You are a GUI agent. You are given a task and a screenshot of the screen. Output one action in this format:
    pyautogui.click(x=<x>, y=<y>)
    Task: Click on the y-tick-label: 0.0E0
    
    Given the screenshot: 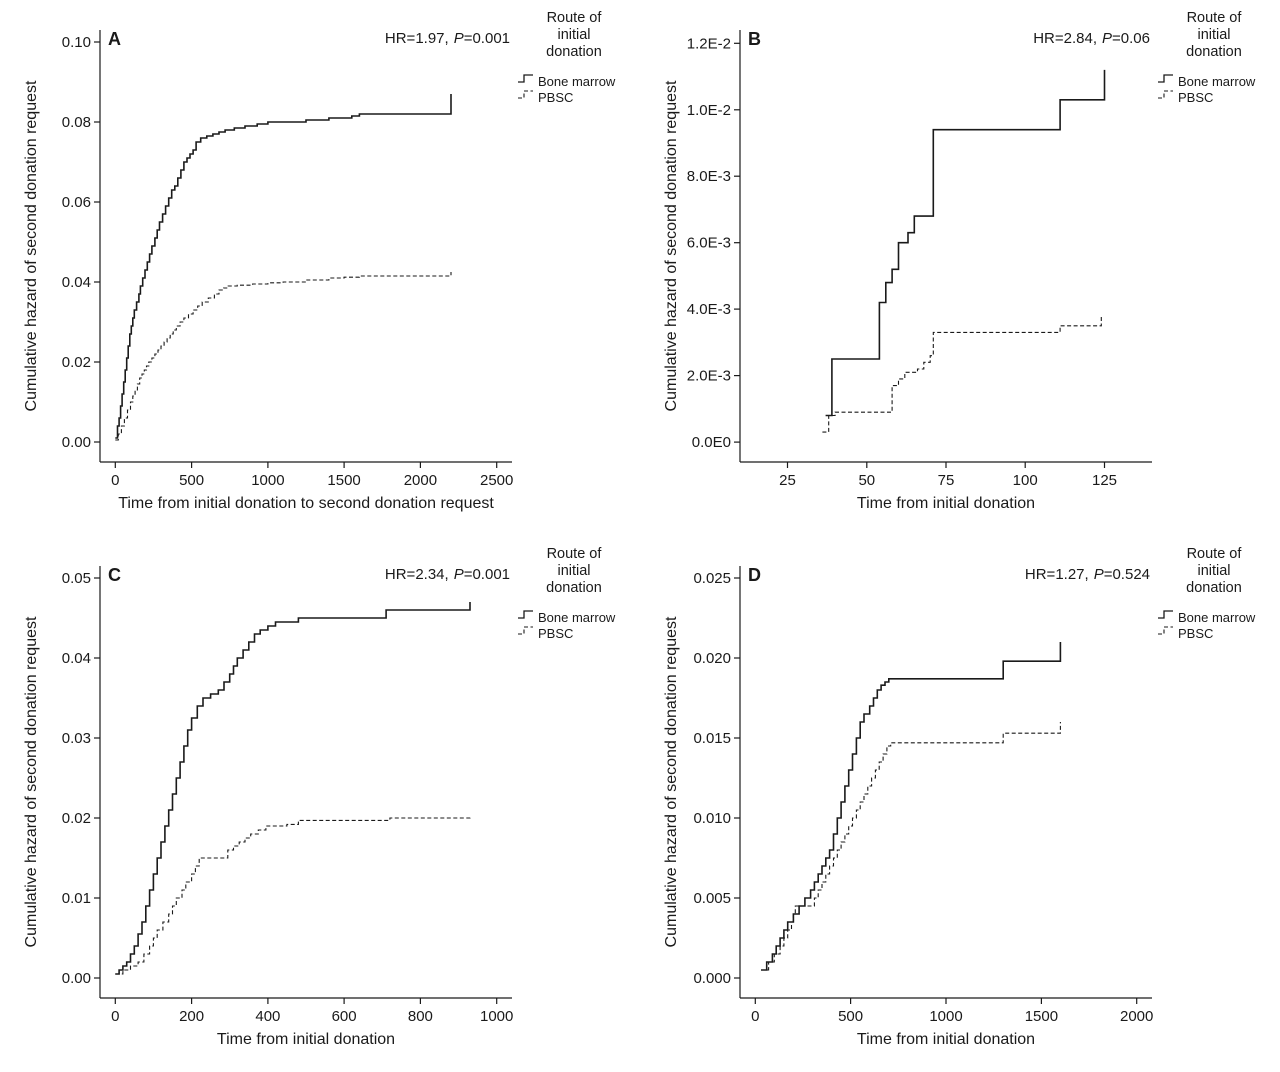 What is the action you would take?
    pyautogui.click(x=711, y=442)
    